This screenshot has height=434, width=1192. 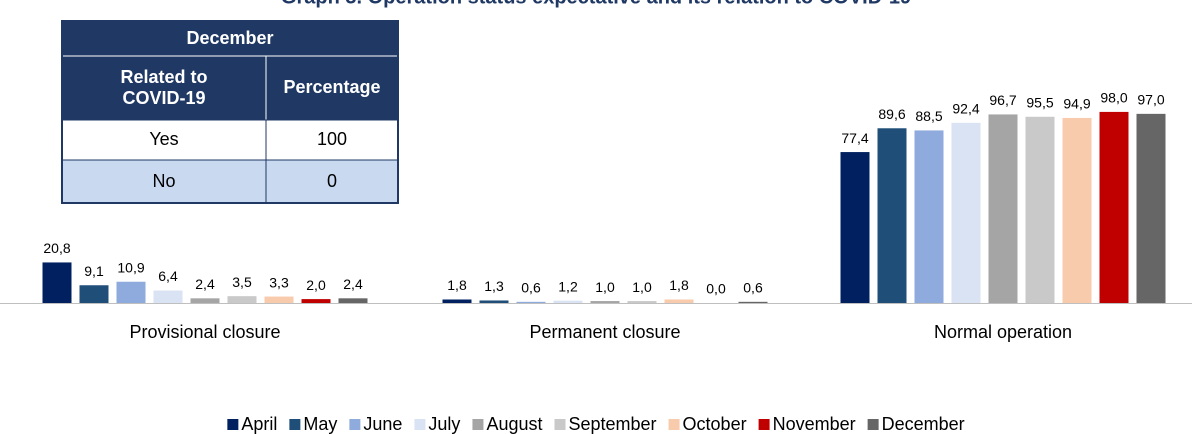 I want to click on table-column-header: Related to COVID-19, so click(x=164, y=88).